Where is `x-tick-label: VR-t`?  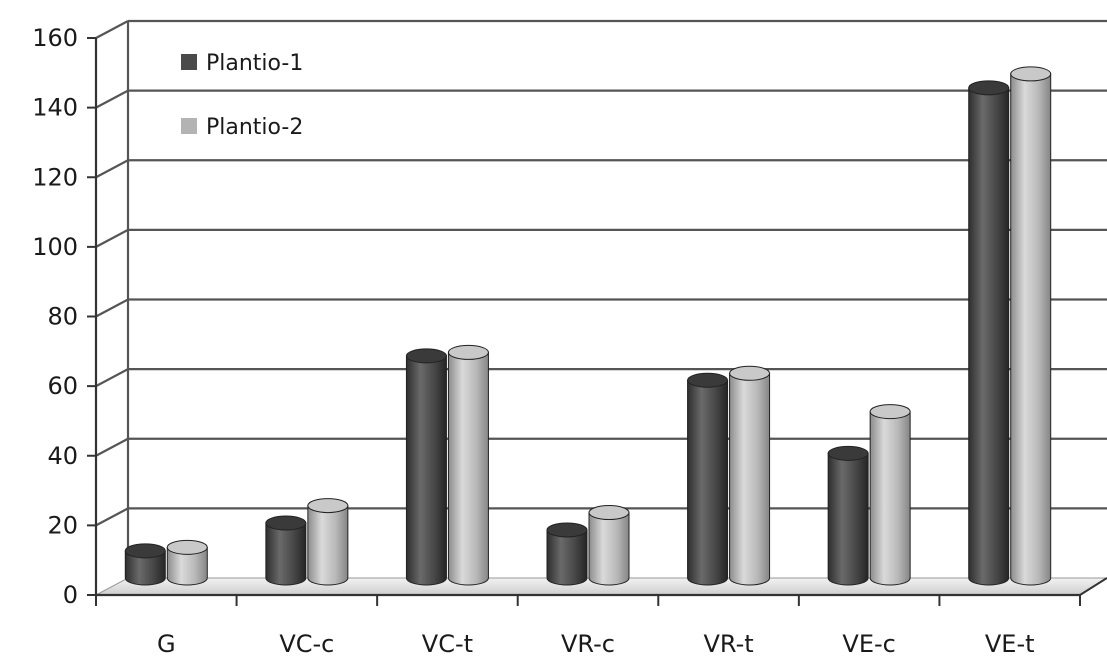
x-tick-label: VR-t is located at coordinates (728, 644).